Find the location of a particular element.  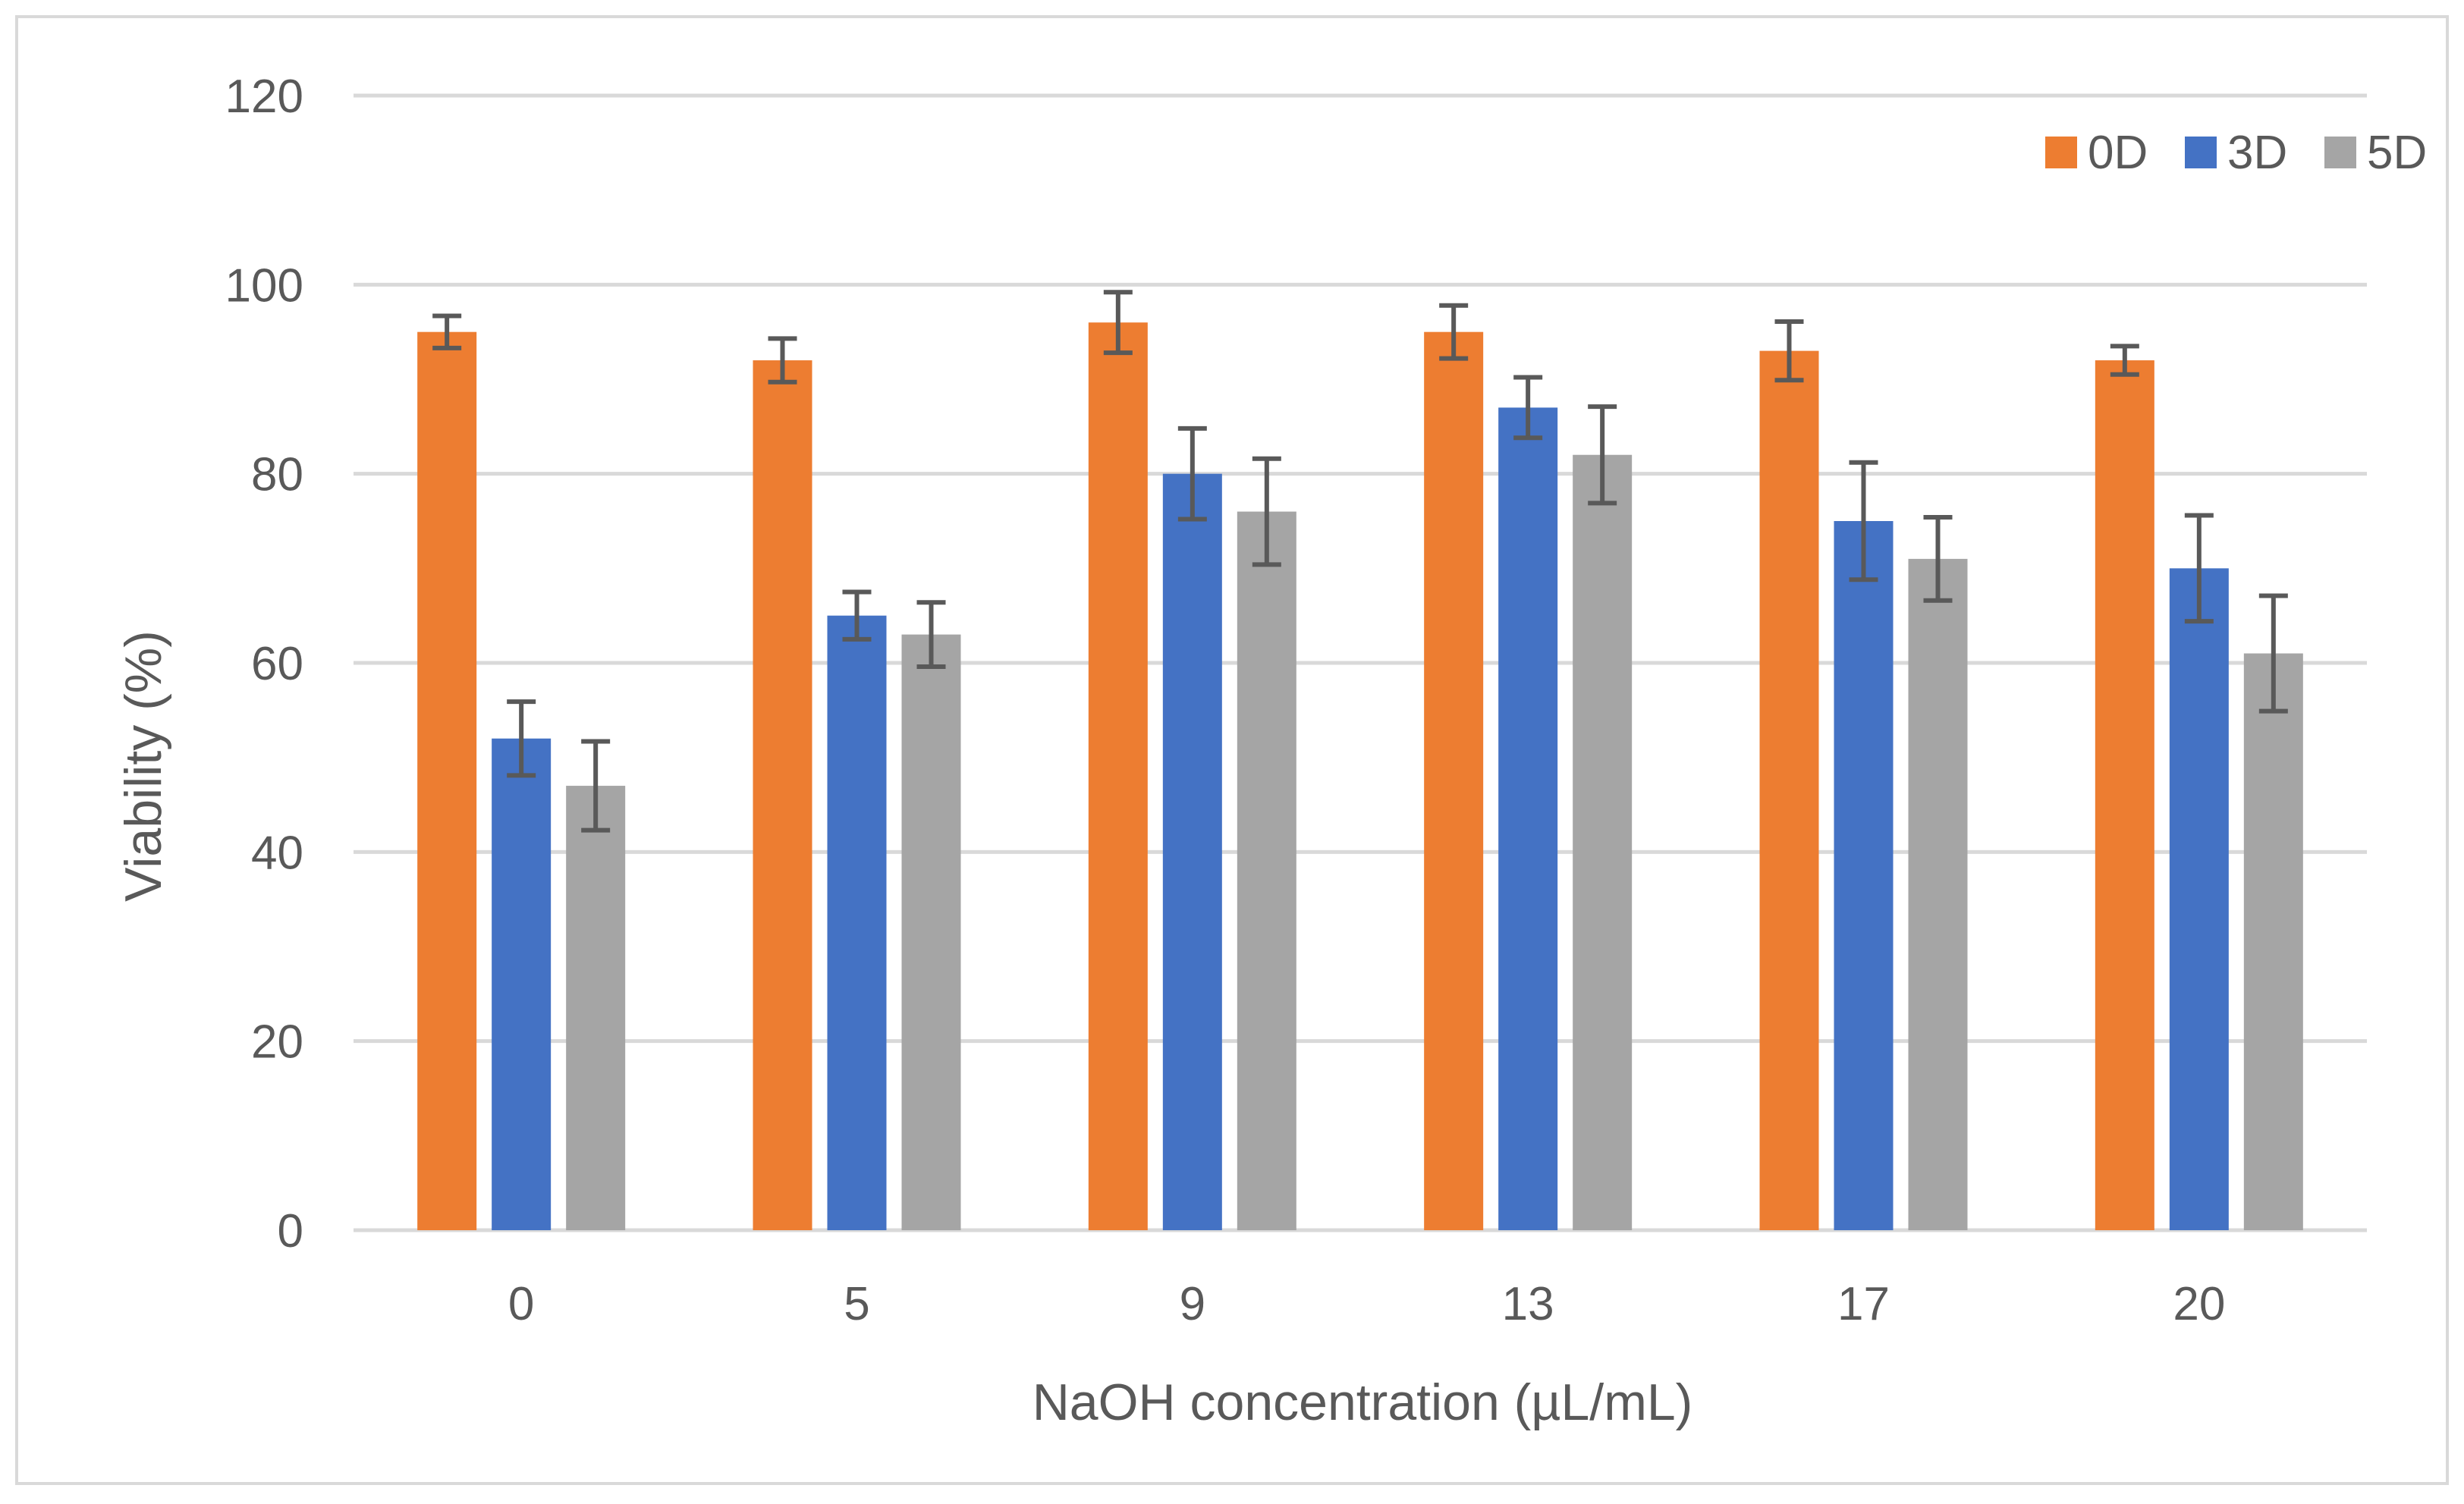

y-tick-label-120: 120 is located at coordinates (264, 97).